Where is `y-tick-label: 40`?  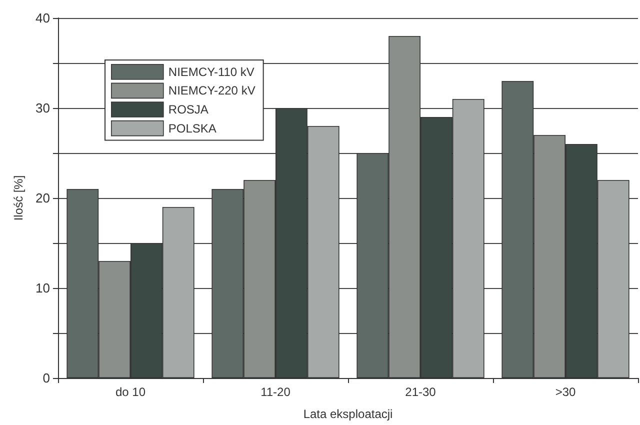 y-tick-label: 40 is located at coordinates (43, 18).